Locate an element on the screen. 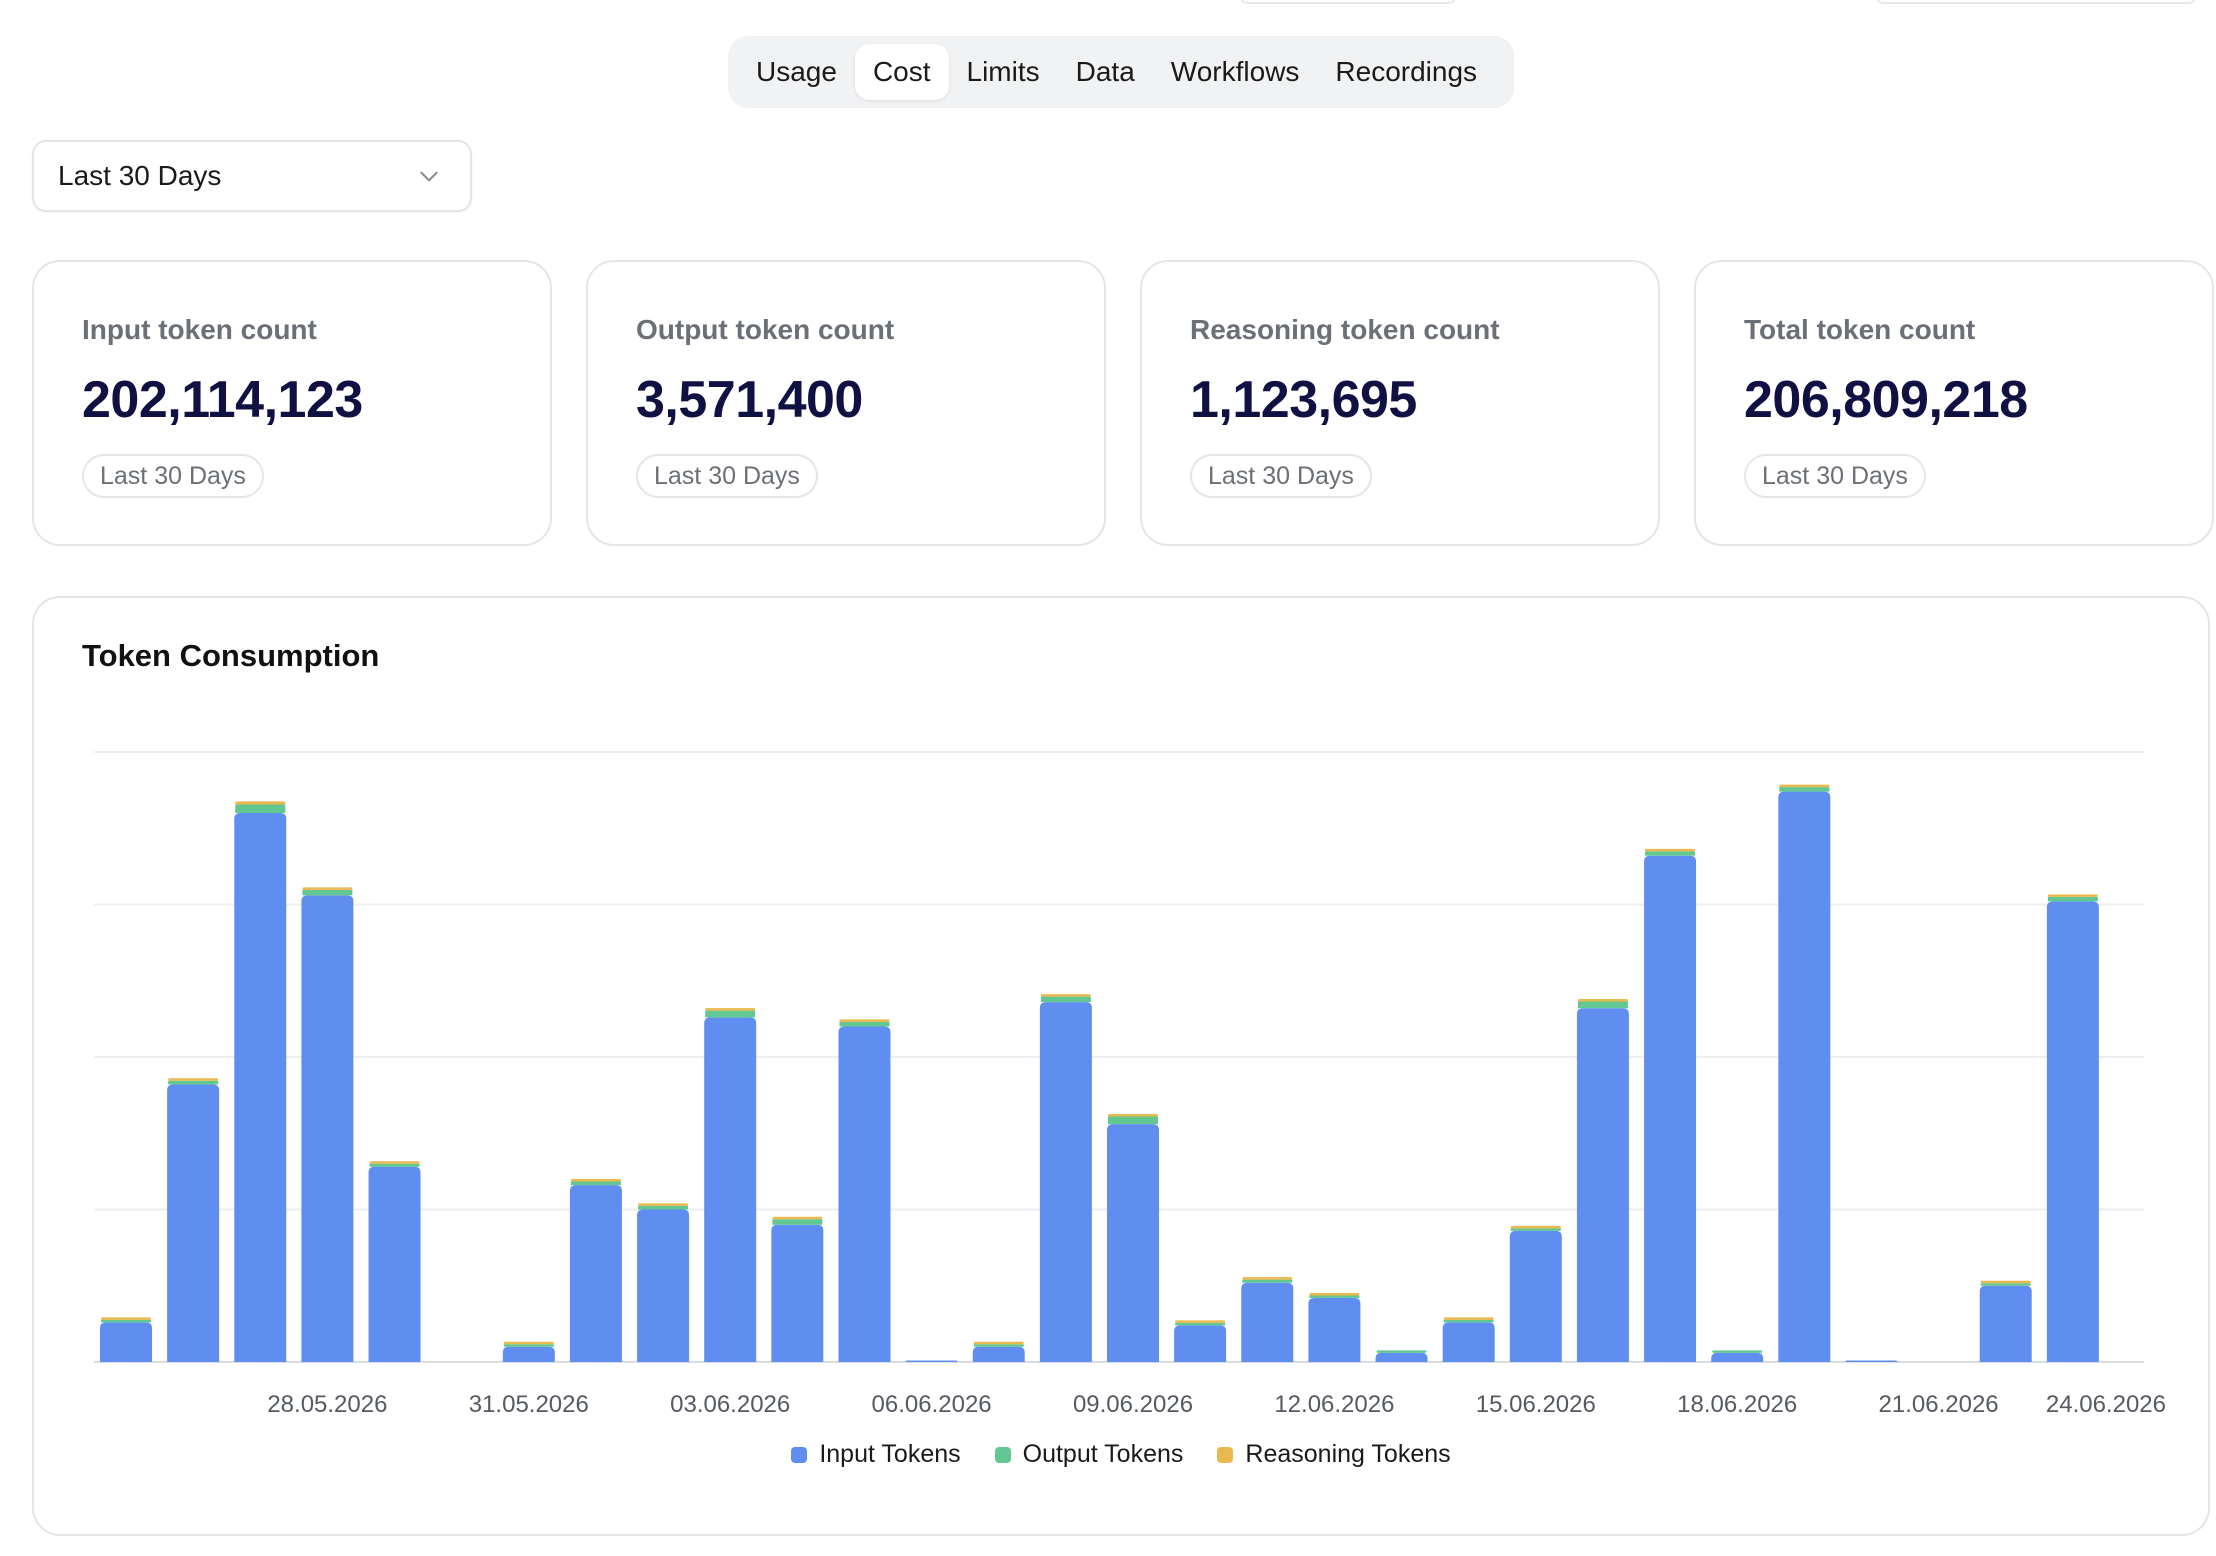 The width and height of the screenshot is (2216, 1556). card-value: 202,114,123 is located at coordinates (222, 400).